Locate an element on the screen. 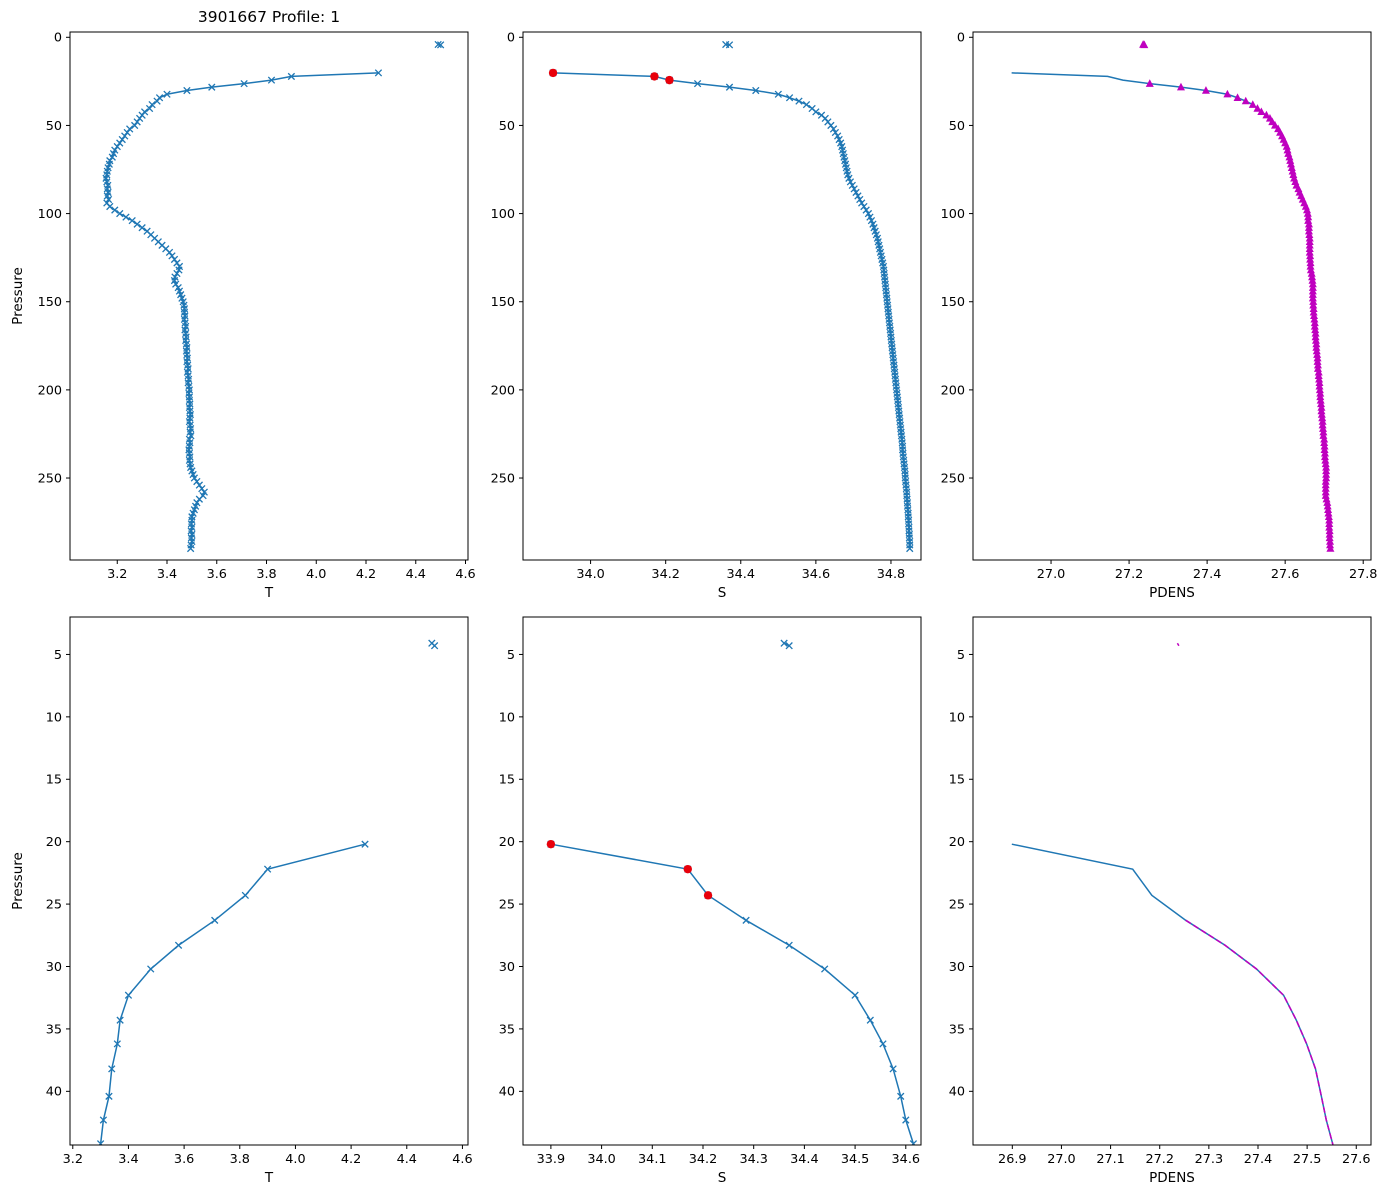 The width and height of the screenshot is (1400, 1200). x-tick-label: 34.8 is located at coordinates (891, 574).